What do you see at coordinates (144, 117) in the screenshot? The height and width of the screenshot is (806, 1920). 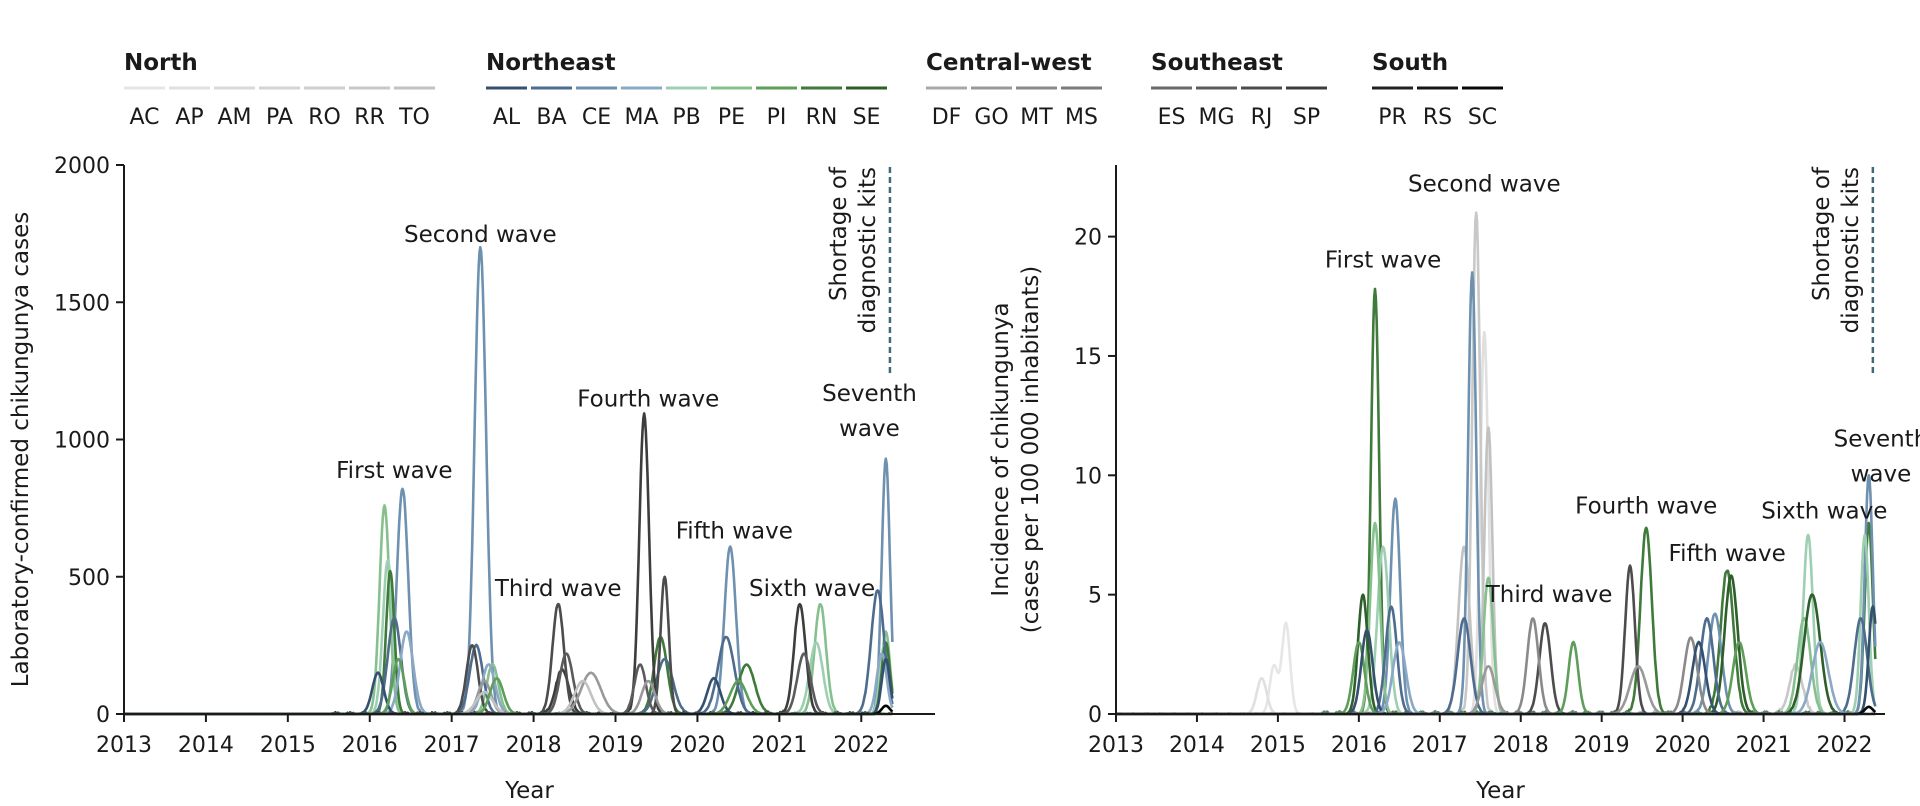 I see `legend-label-ac: AC` at bounding box center [144, 117].